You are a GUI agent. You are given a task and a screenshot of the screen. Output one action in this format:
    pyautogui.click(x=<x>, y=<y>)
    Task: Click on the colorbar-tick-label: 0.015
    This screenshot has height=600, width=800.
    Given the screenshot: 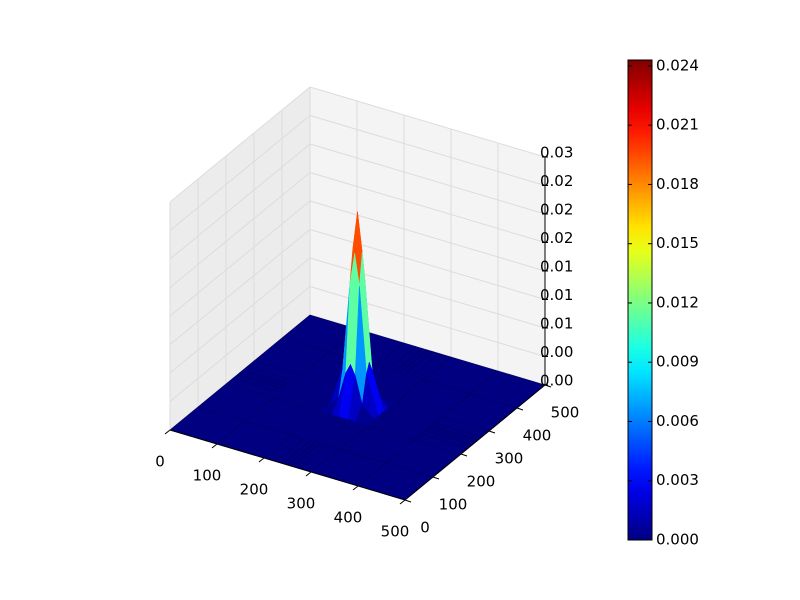 What is the action you would take?
    pyautogui.click(x=677, y=243)
    